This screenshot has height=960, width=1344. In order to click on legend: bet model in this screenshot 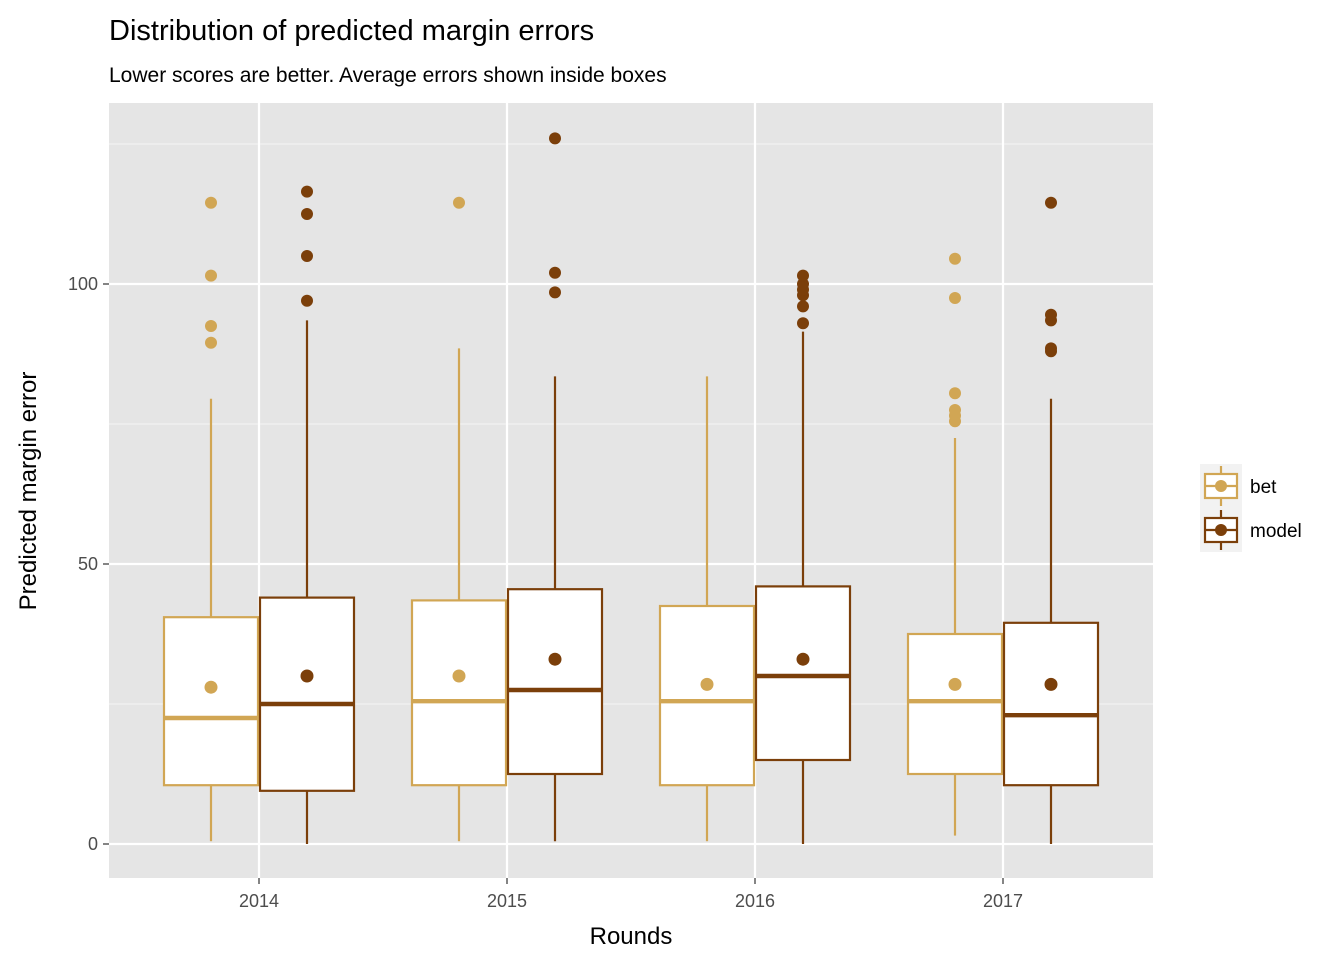, I will do `click(1251, 508)`.